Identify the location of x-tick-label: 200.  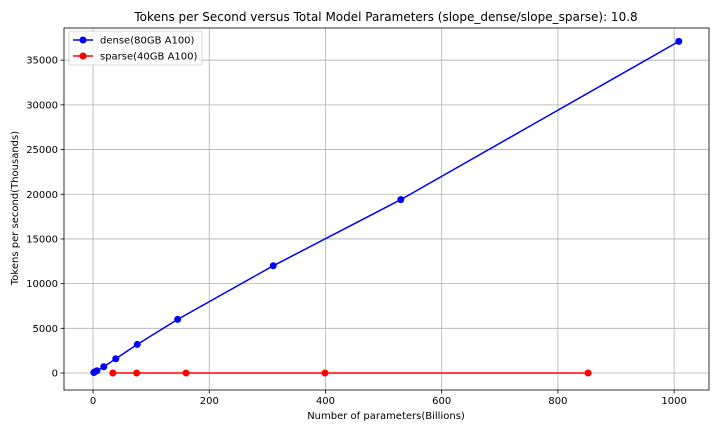
(209, 401).